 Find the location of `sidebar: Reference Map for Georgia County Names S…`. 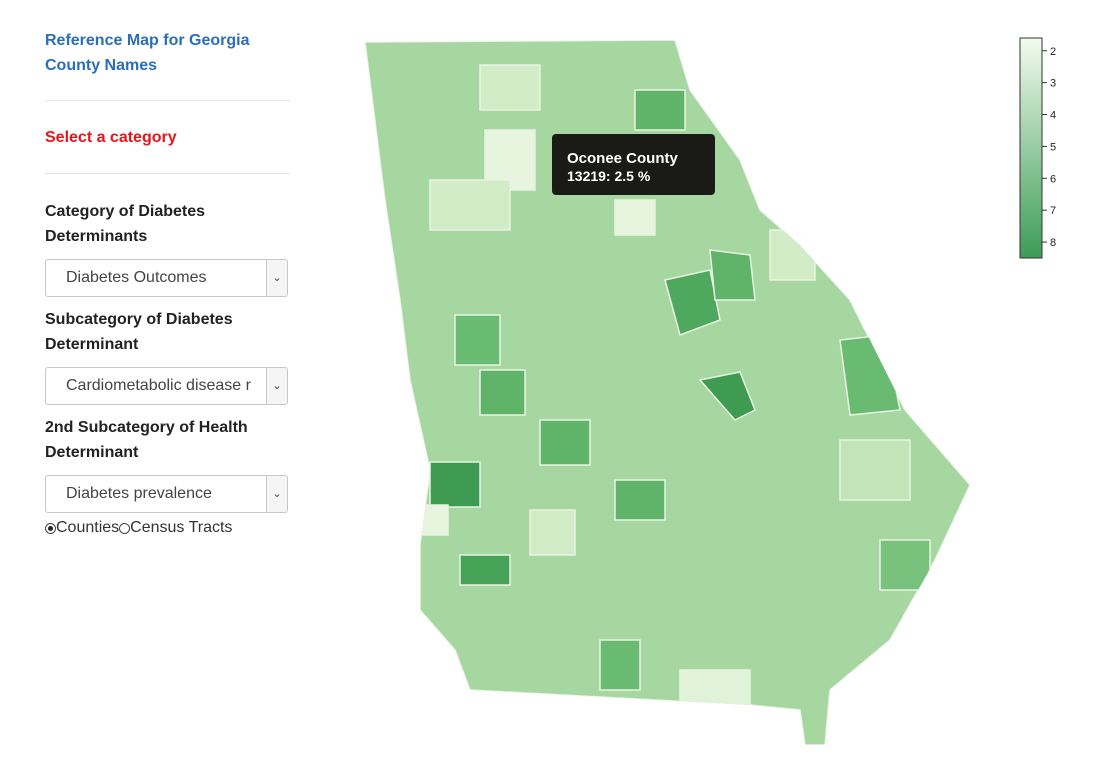

sidebar: Reference Map for Georgia County Names S… is located at coordinates (167, 282).